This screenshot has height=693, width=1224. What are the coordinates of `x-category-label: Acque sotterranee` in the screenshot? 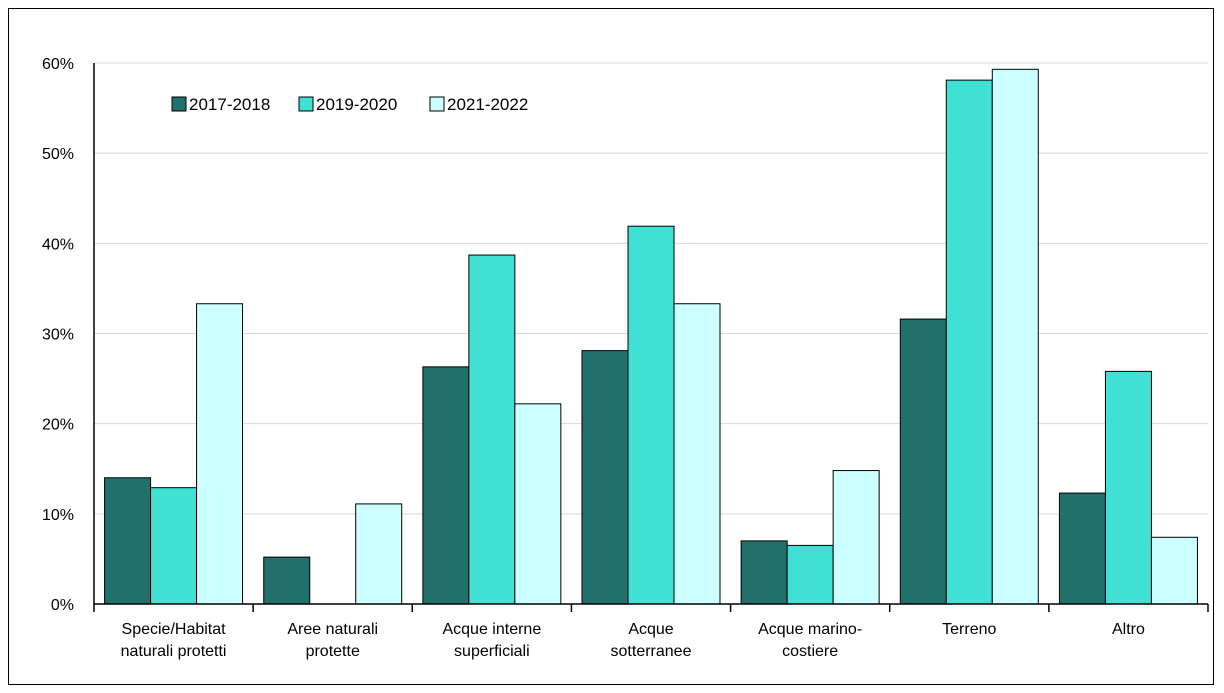 It's located at (651, 640).